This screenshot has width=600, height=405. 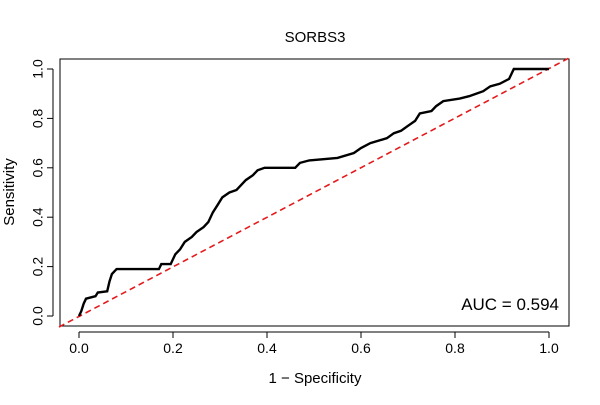 I want to click on x-axis-label: 1 − Specificity, so click(x=315, y=378).